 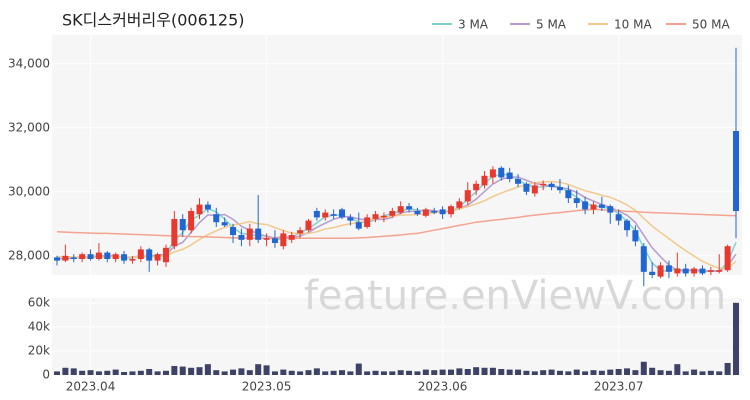 What do you see at coordinates (633, 25) in the screenshot?
I see `legend-label: 10 MA` at bounding box center [633, 25].